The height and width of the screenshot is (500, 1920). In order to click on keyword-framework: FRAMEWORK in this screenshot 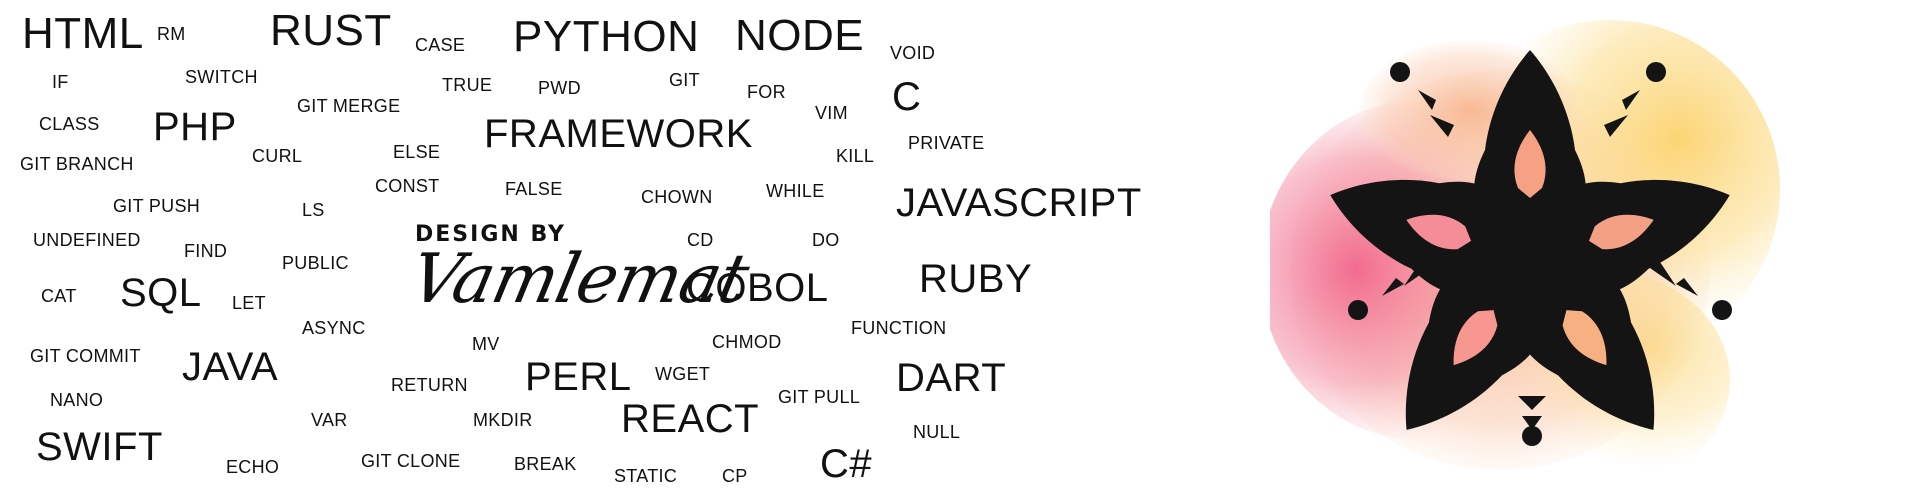, I will do `click(618, 134)`.